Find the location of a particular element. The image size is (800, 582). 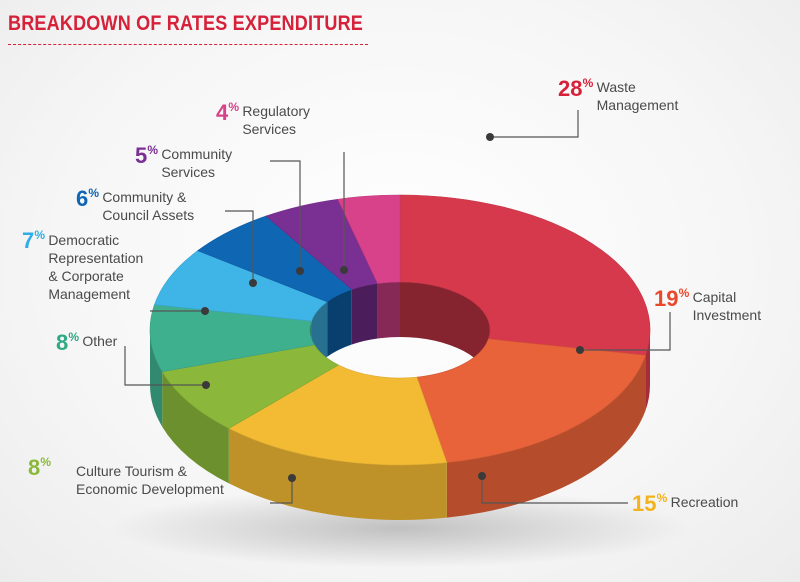

slice-percent: 6 is located at coordinates (82, 198).